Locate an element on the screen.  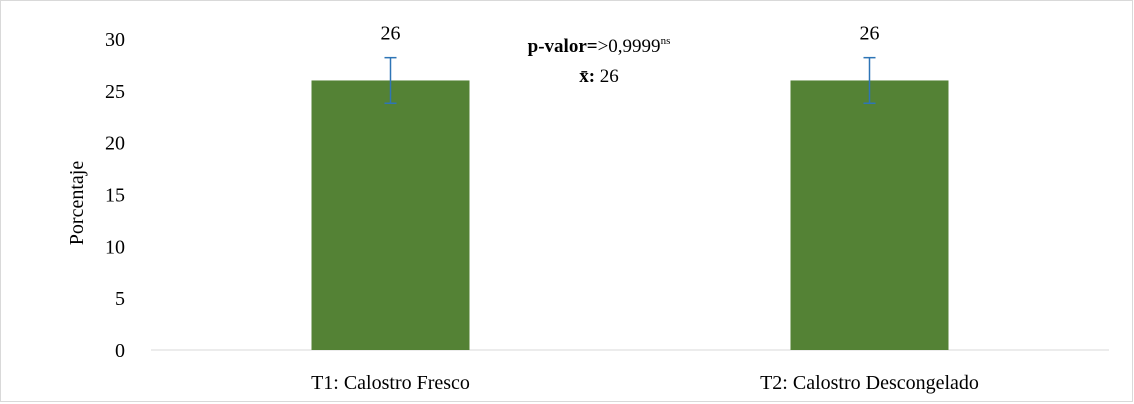
y-tick-label: 20 is located at coordinates (115, 144).